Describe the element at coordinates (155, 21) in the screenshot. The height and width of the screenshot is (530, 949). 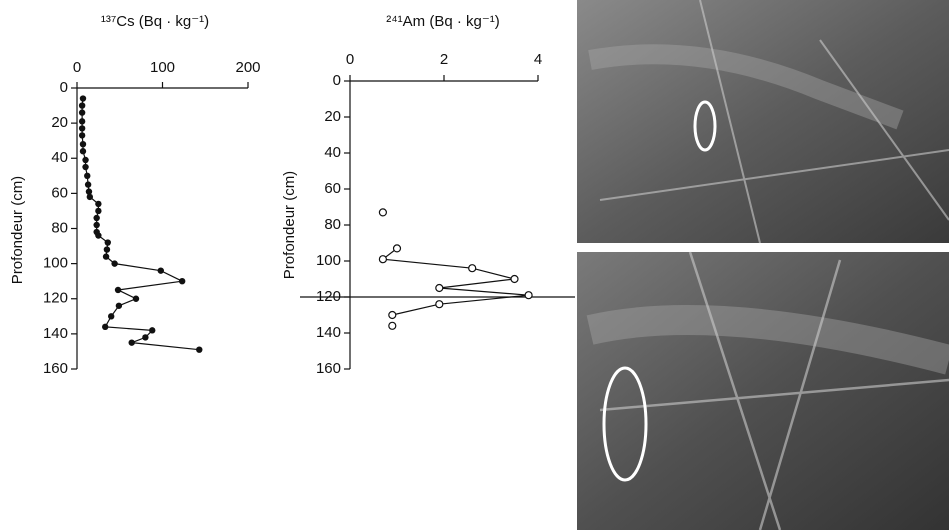
I see `chart-title: ¹³⁷Cs (Bq · kg⁻¹)` at that location.